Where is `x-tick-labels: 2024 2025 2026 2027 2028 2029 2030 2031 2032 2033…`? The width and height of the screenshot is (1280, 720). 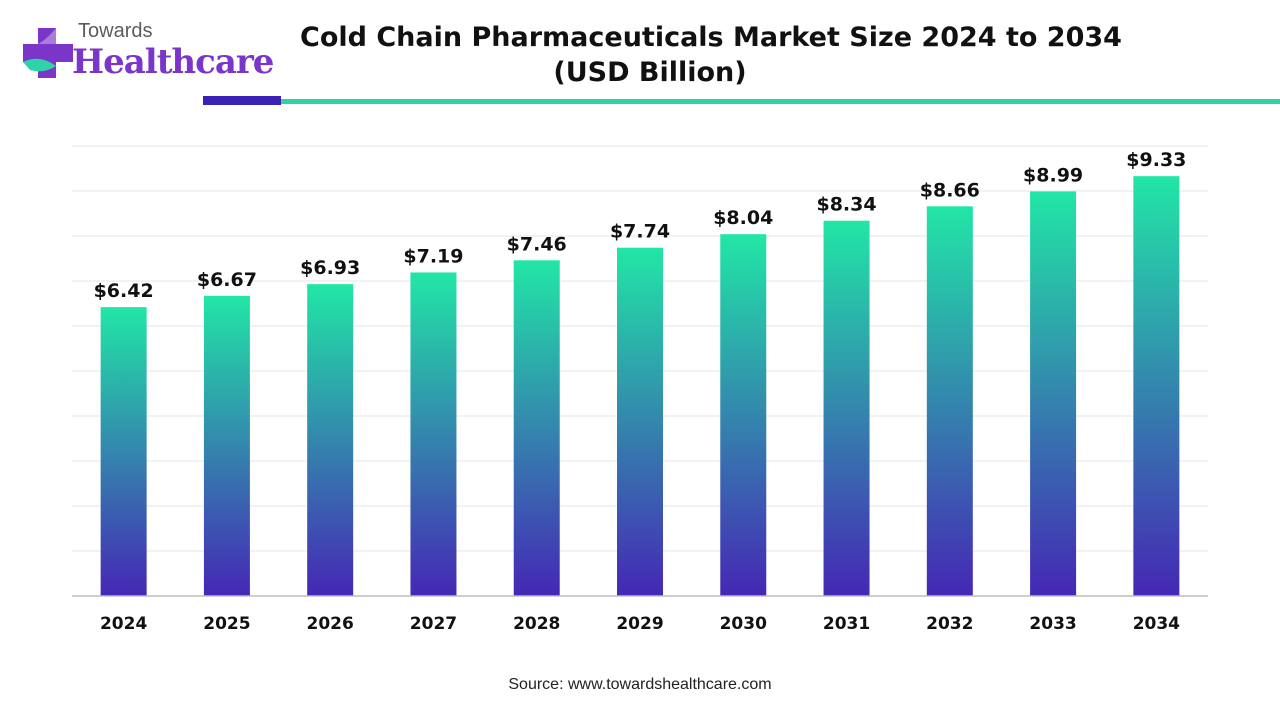
x-tick-labels: 2024 2025 2026 2027 2028 2029 2030 2031 2032 2033… is located at coordinates (640, 624).